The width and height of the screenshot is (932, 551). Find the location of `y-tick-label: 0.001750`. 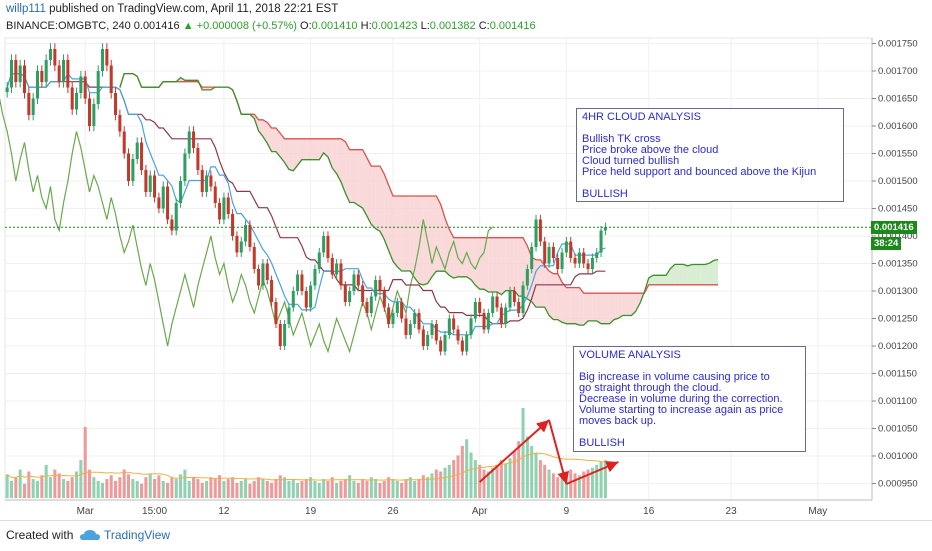

y-tick-label: 0.001750 is located at coordinates (898, 44).